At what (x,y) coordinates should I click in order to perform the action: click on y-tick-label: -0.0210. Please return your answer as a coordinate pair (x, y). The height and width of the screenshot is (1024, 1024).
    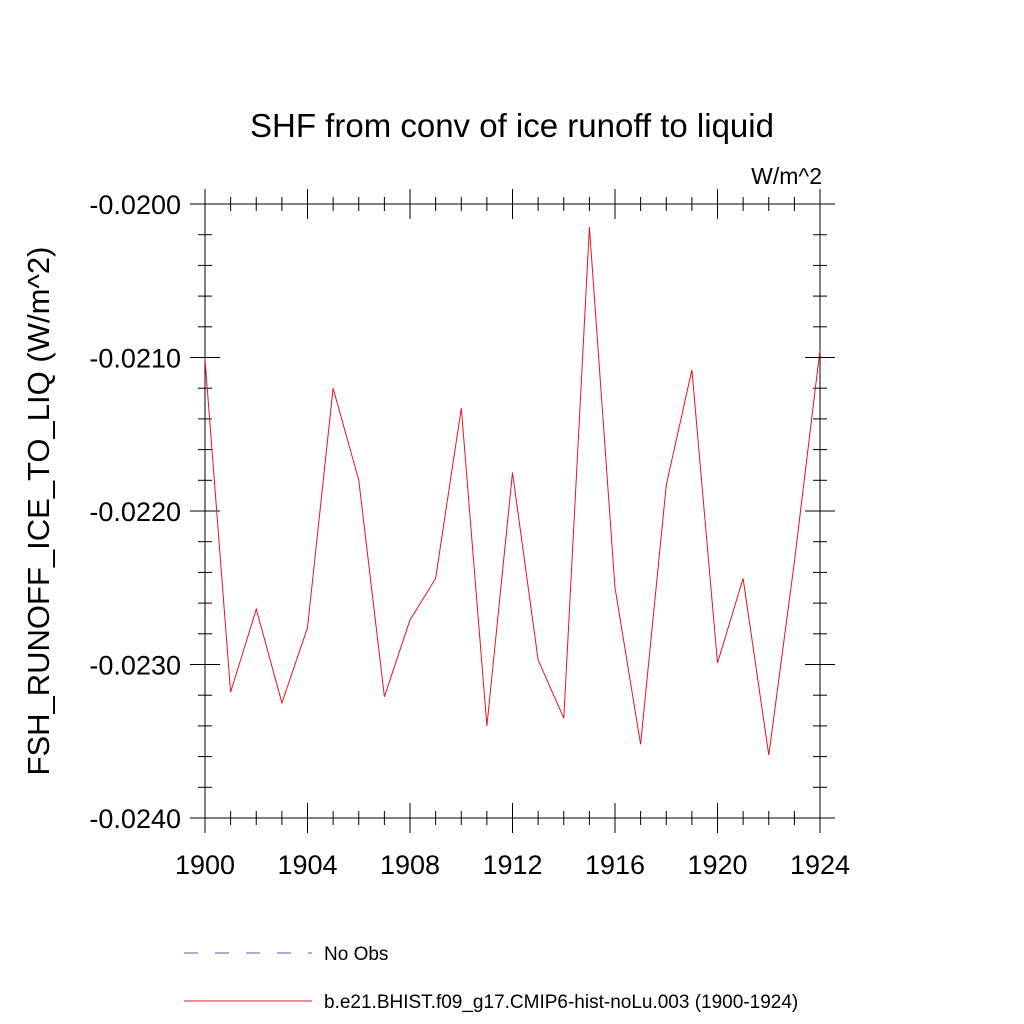
    Looking at the image, I should click on (135, 359).